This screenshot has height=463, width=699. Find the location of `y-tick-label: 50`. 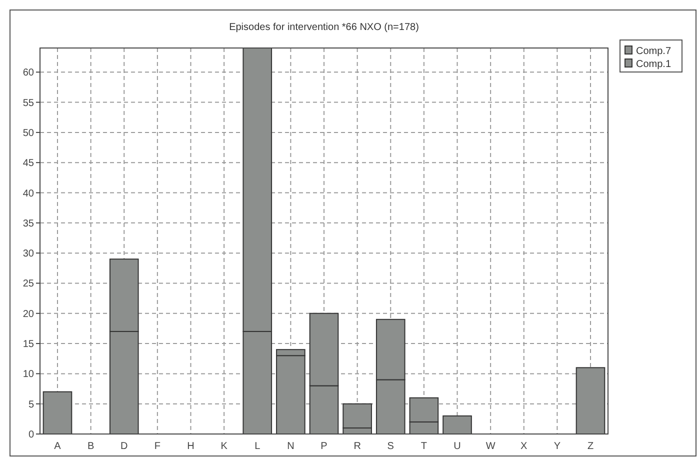

y-tick-label: 50 is located at coordinates (28, 133).